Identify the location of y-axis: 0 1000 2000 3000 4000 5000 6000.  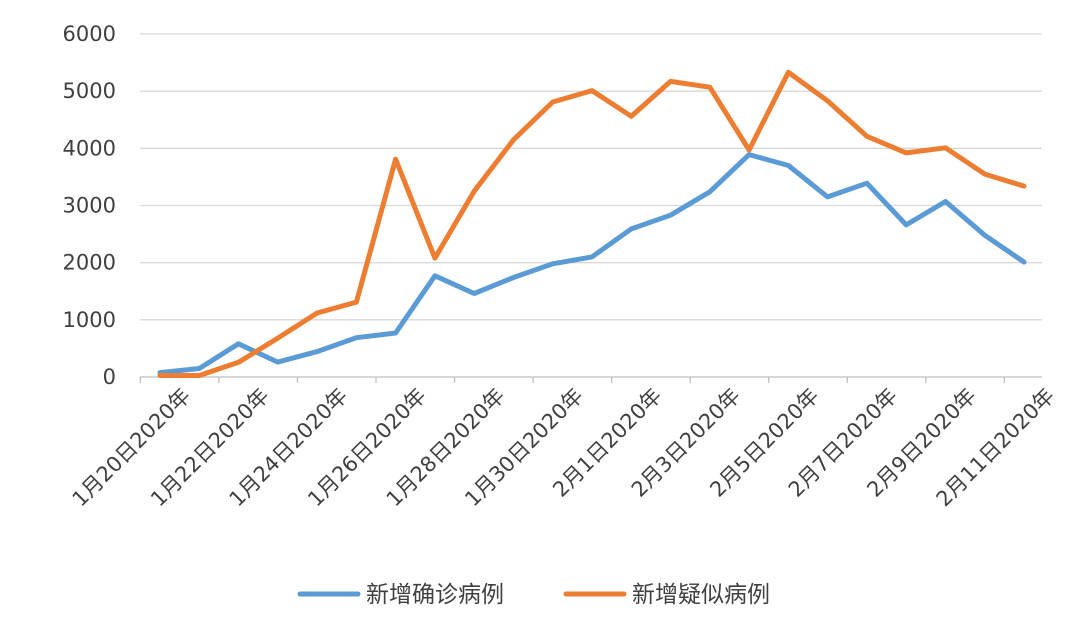
(89, 205).